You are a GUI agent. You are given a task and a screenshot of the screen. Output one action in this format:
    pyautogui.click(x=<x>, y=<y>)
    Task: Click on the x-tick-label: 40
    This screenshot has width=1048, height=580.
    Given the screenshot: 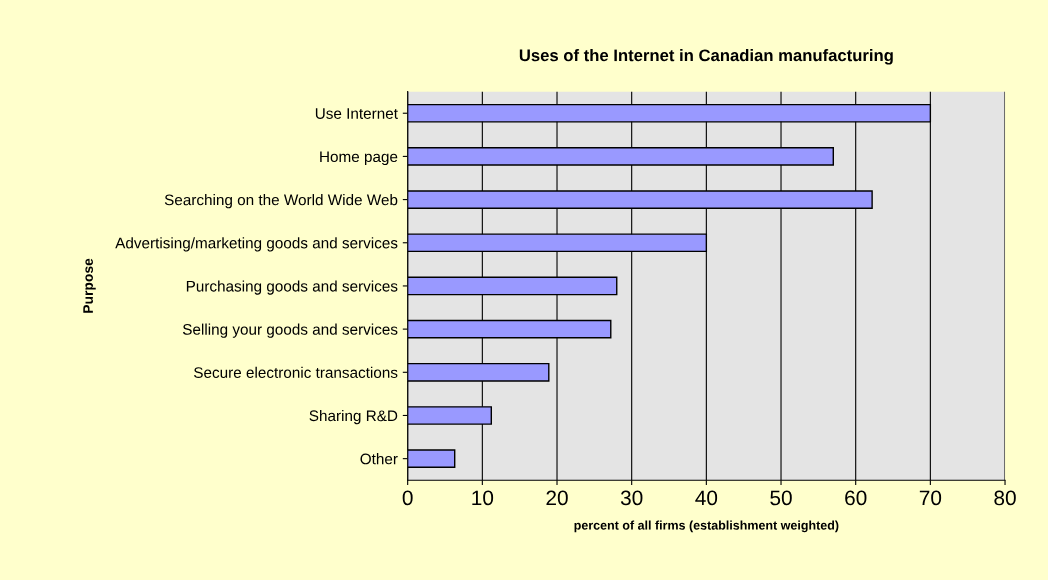 What is the action you would take?
    pyautogui.click(x=706, y=498)
    